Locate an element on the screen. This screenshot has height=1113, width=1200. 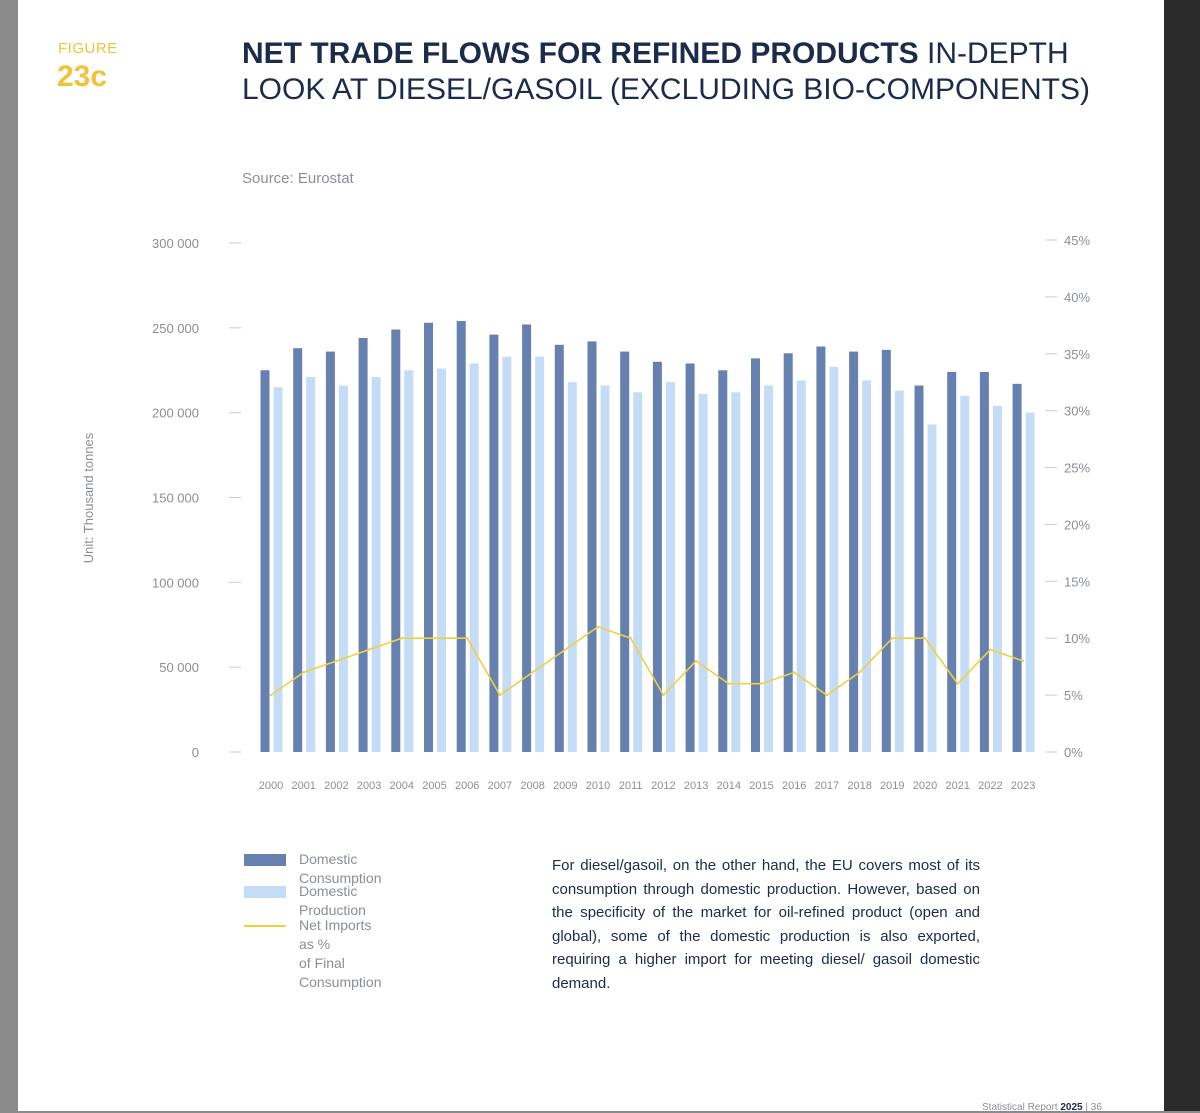
legend-label-net-imports: Net Imports as % of Final Consumption is located at coordinates (340, 953).